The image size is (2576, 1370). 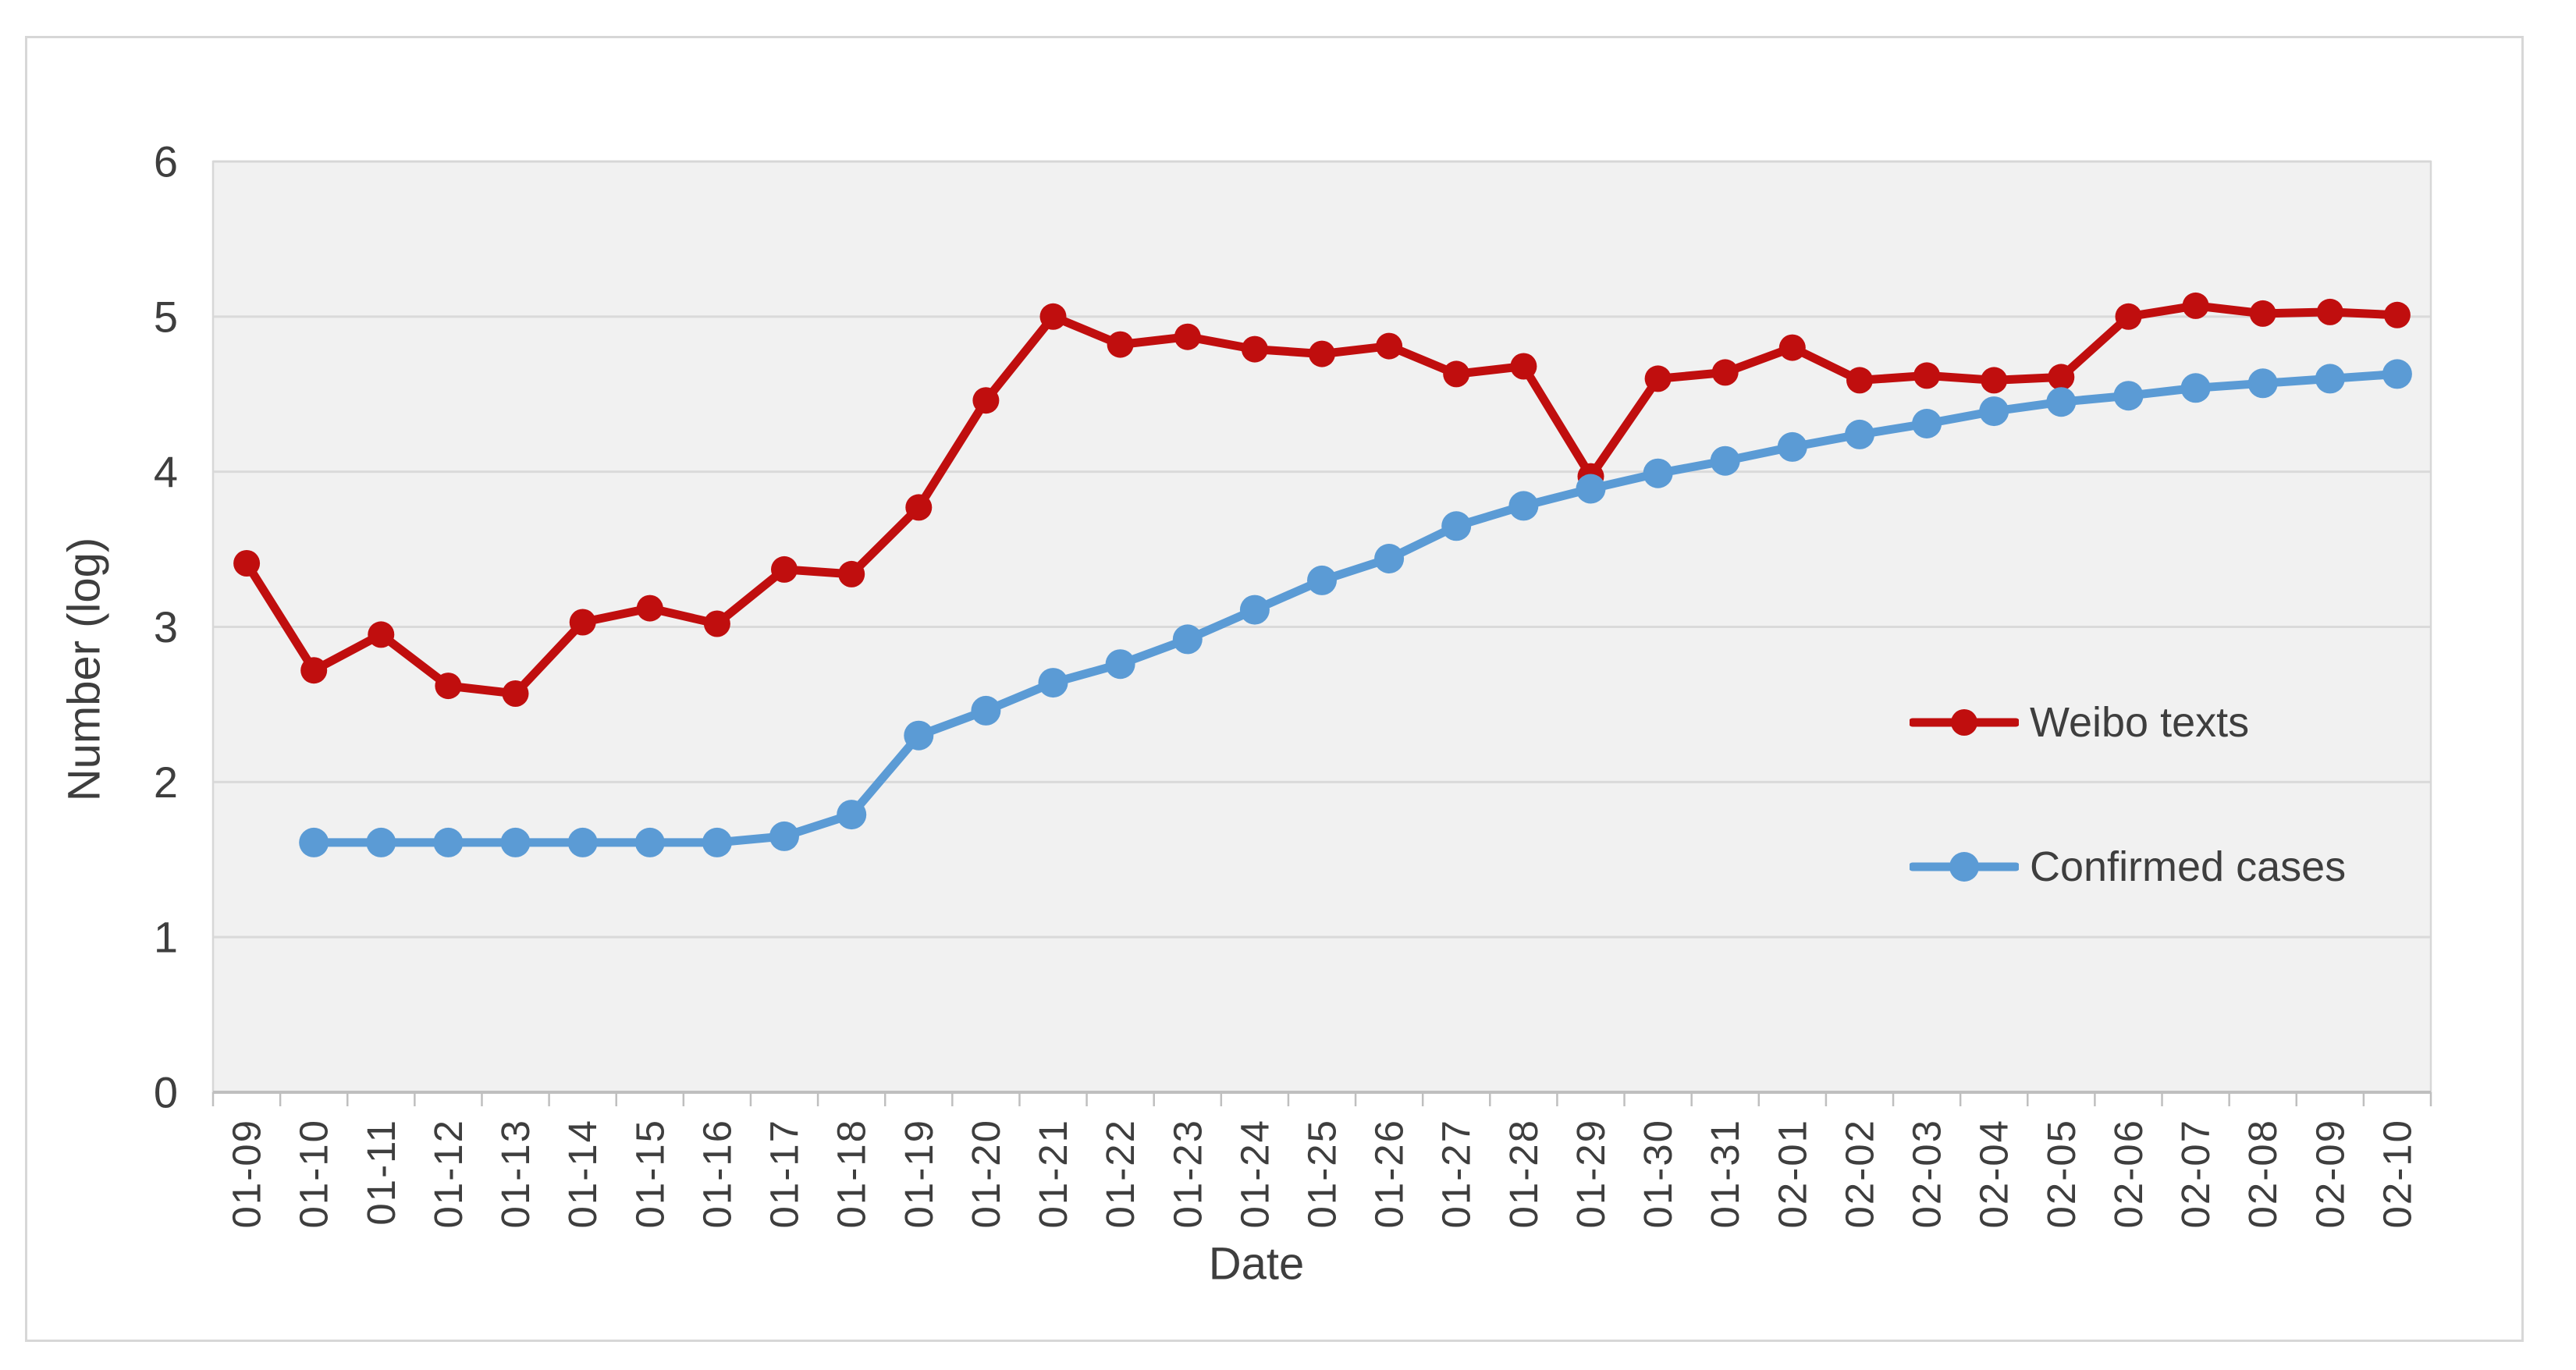 What do you see at coordinates (1927, 1173) in the screenshot?
I see `x-tick-label: 02-03` at bounding box center [1927, 1173].